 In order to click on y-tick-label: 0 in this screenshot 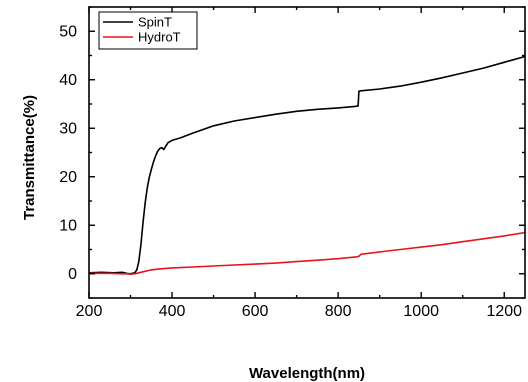, I will do `click(72, 274)`.